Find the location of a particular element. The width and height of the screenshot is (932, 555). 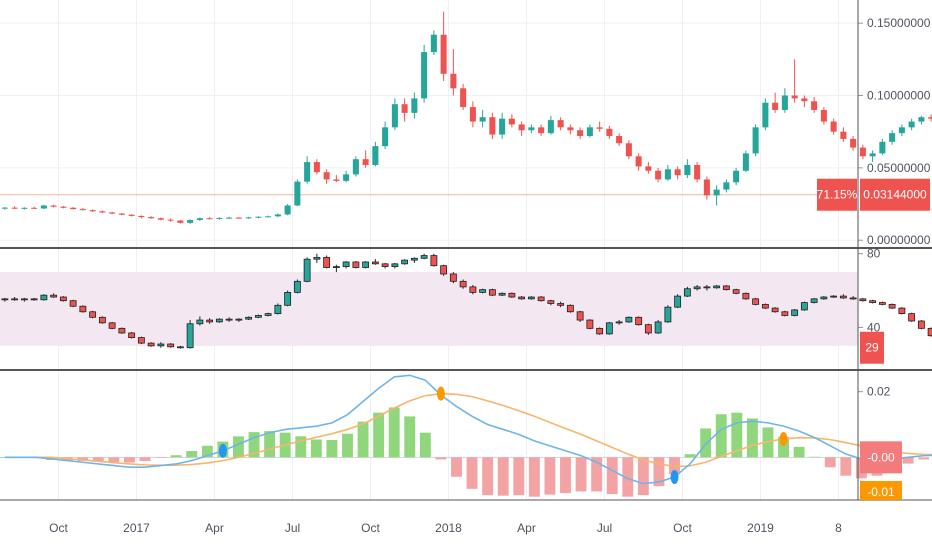

x-tick-label: Oct is located at coordinates (370, 528).